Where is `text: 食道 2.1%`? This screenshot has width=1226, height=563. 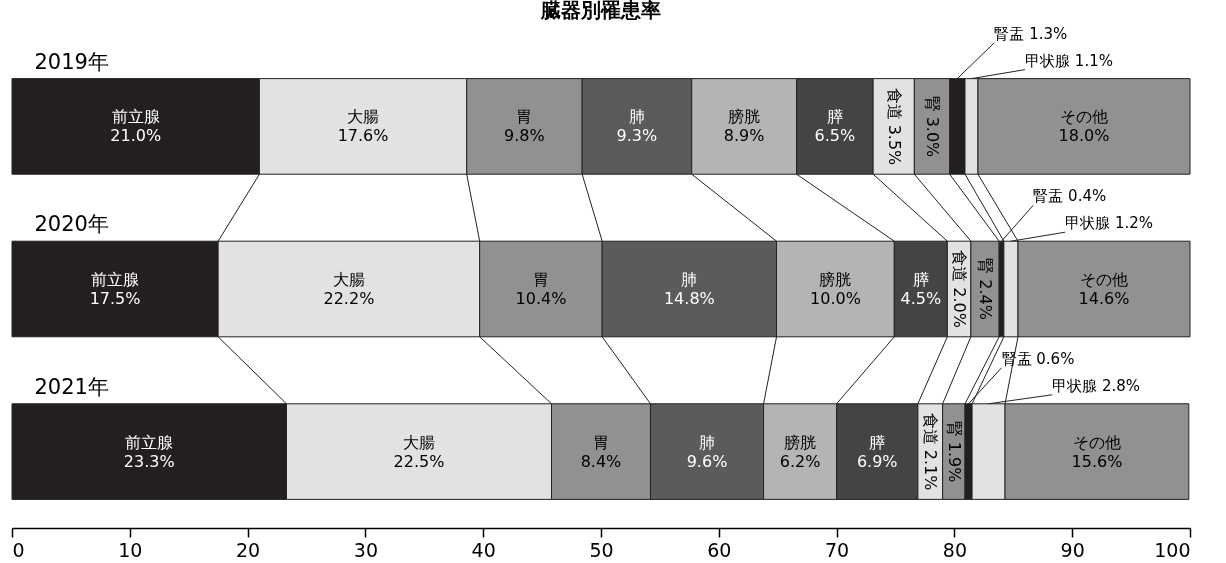
text: 食道 2.1% is located at coordinates (931, 451).